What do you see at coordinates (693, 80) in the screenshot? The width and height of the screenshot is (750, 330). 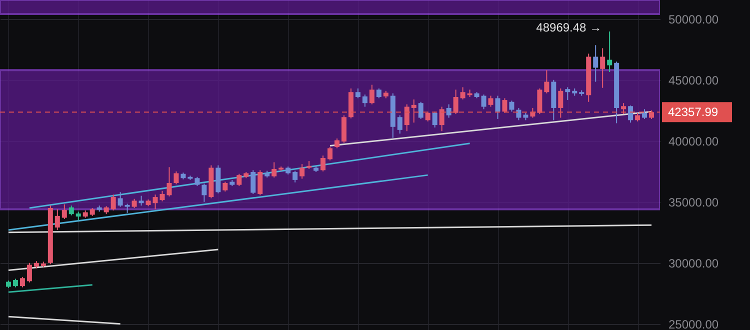 I see `y-tick-label: 45000.00` at bounding box center [693, 80].